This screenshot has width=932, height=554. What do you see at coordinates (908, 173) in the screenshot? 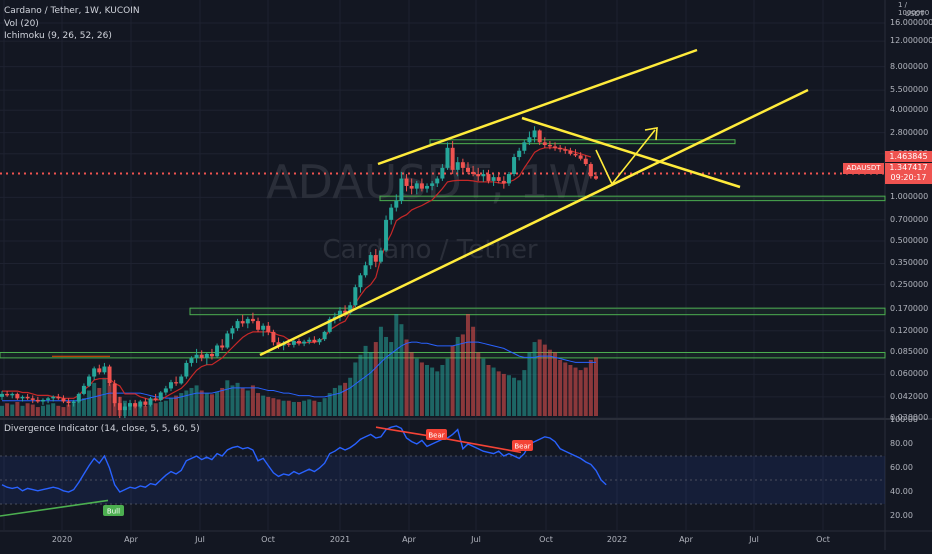
I see `last-price-badge: 1.347417 09:20:17` at bounding box center [908, 173].